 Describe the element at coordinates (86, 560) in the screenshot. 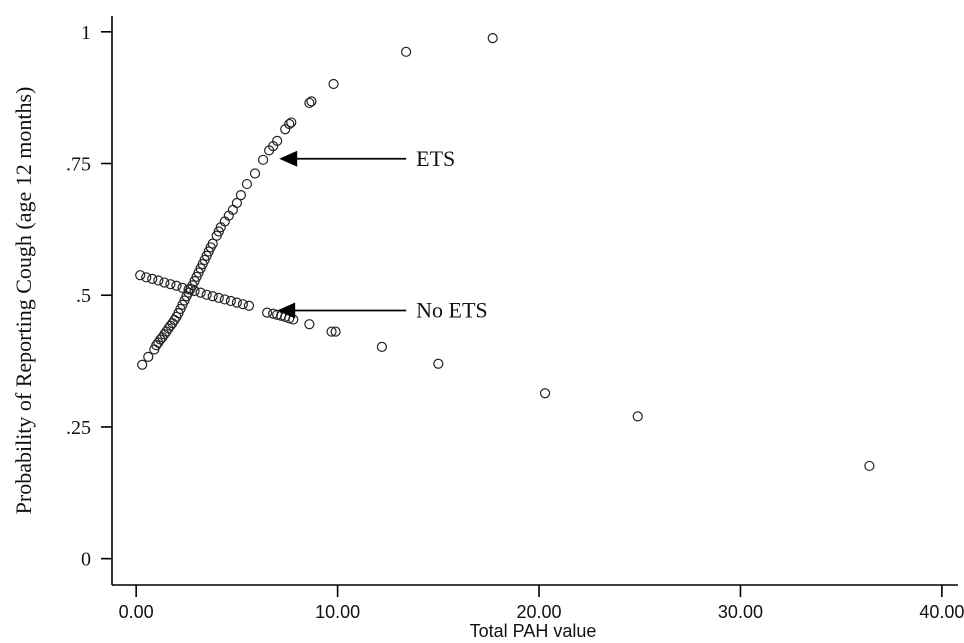

I see `y-tick-label: 0` at that location.